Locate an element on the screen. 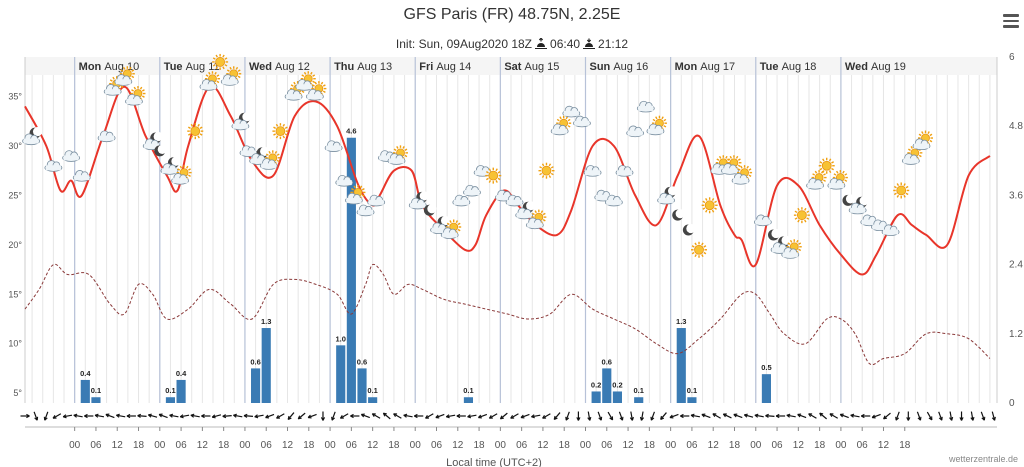 The image size is (1024, 467). day-label: Mon Aug 10 is located at coordinates (109, 67).